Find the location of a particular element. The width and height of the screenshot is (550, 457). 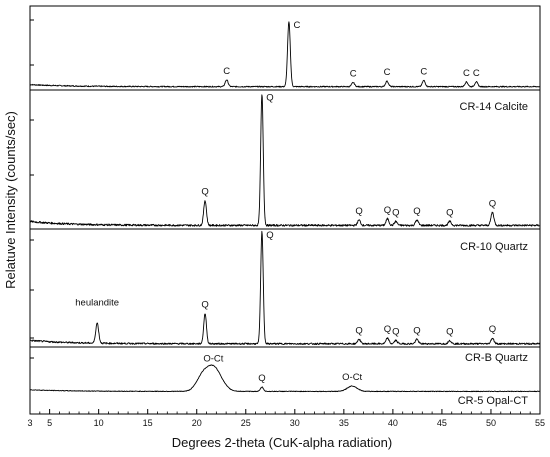

x-tick-label: 3 is located at coordinates (29, 423).